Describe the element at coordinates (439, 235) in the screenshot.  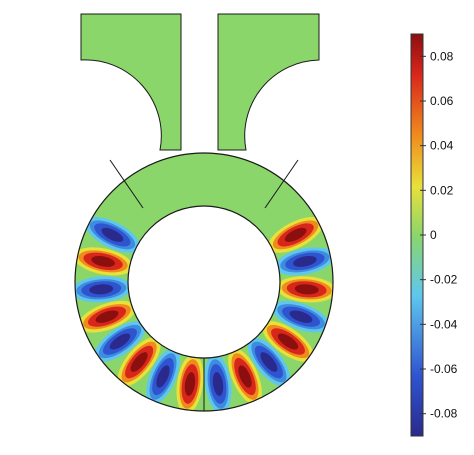
I see `colorbar-ticks: 0.08 0.06 0.04 0.02 0 -0.02 -0.04 -0.06 -0.08` at that location.